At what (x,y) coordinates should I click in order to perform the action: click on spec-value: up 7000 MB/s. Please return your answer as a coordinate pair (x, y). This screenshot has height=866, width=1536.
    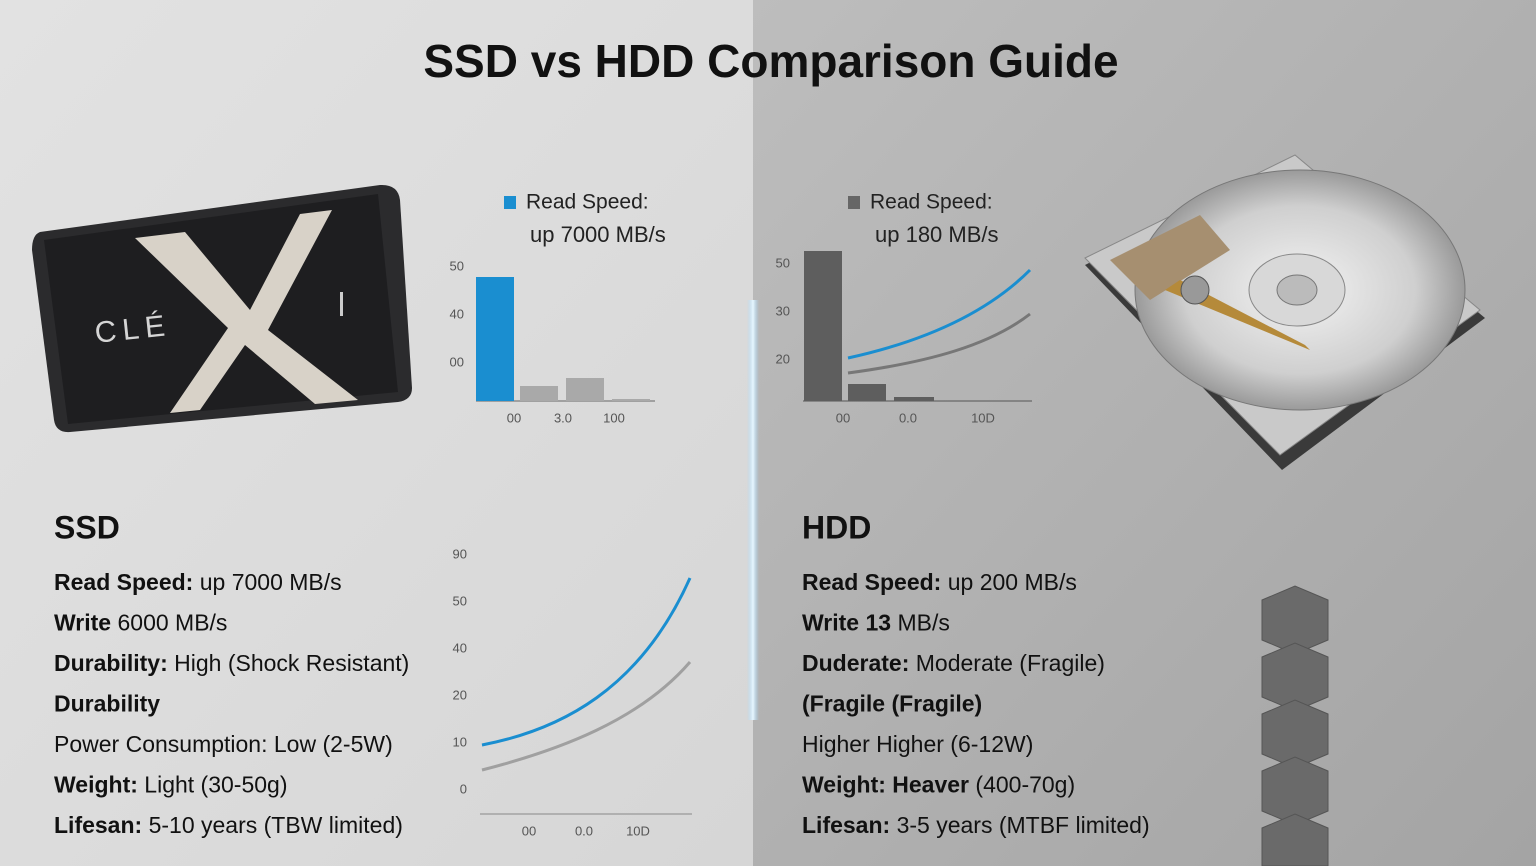
    Looking at the image, I should click on (271, 582).